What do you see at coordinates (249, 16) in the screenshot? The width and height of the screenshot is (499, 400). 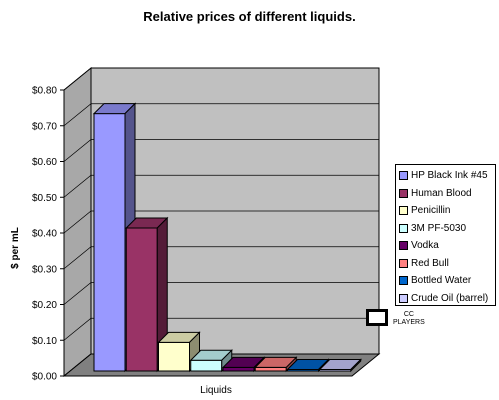 I see `chart-title: Relative prices of different liquids.` at bounding box center [249, 16].